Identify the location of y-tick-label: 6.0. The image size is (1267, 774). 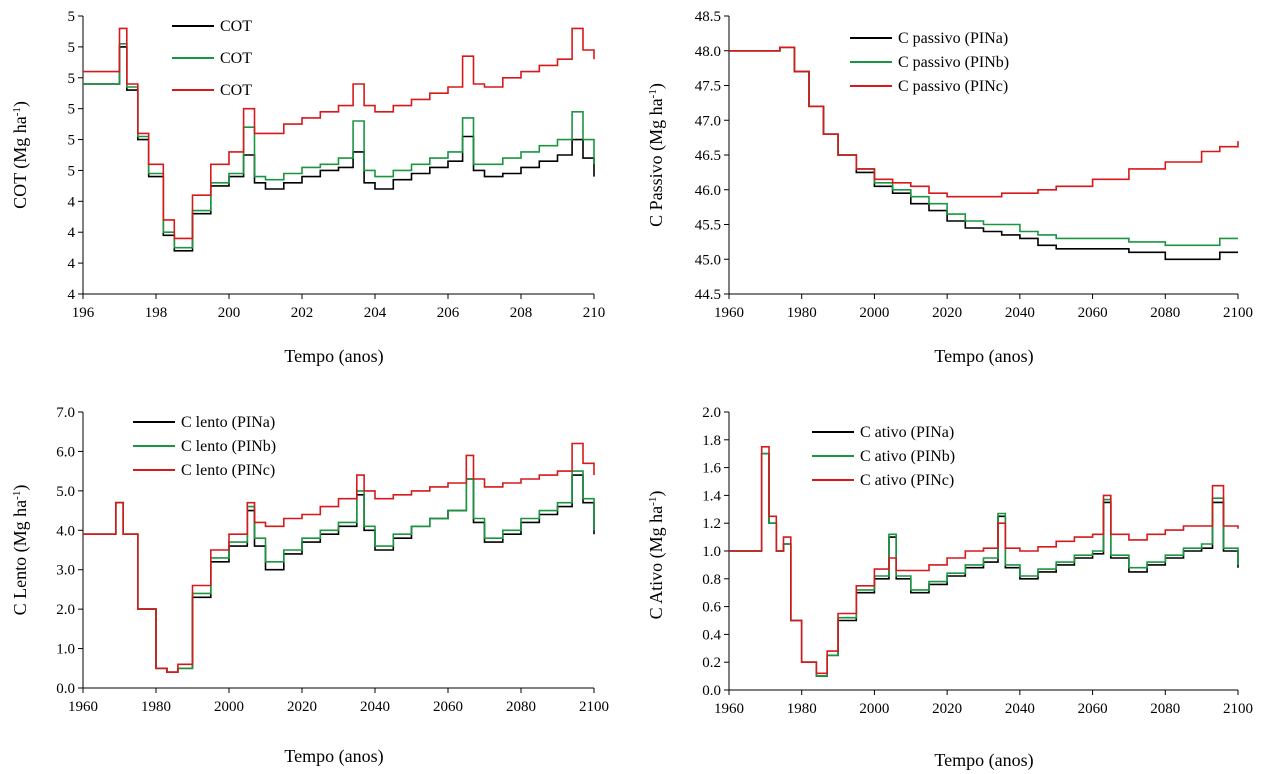
(65, 452).